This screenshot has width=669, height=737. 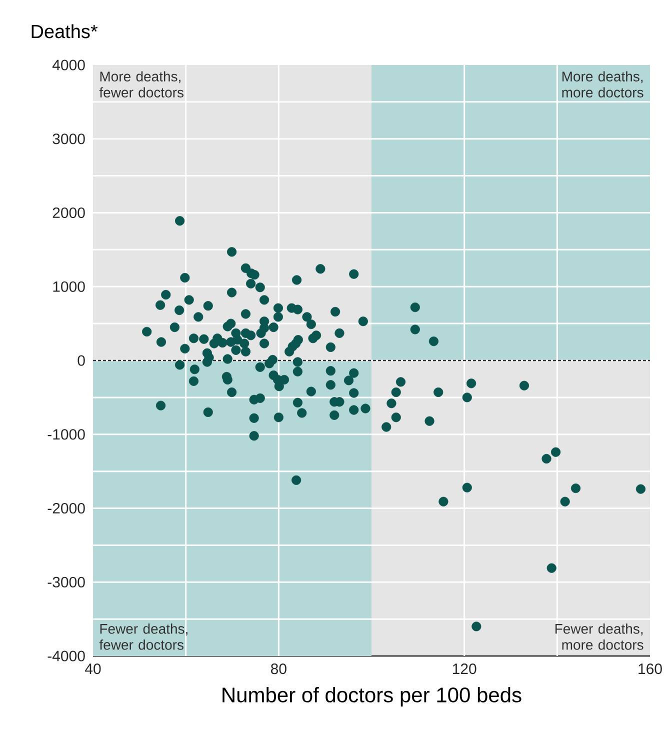 What do you see at coordinates (66, 434) in the screenshot?
I see `y-tick-label: -1000` at bounding box center [66, 434].